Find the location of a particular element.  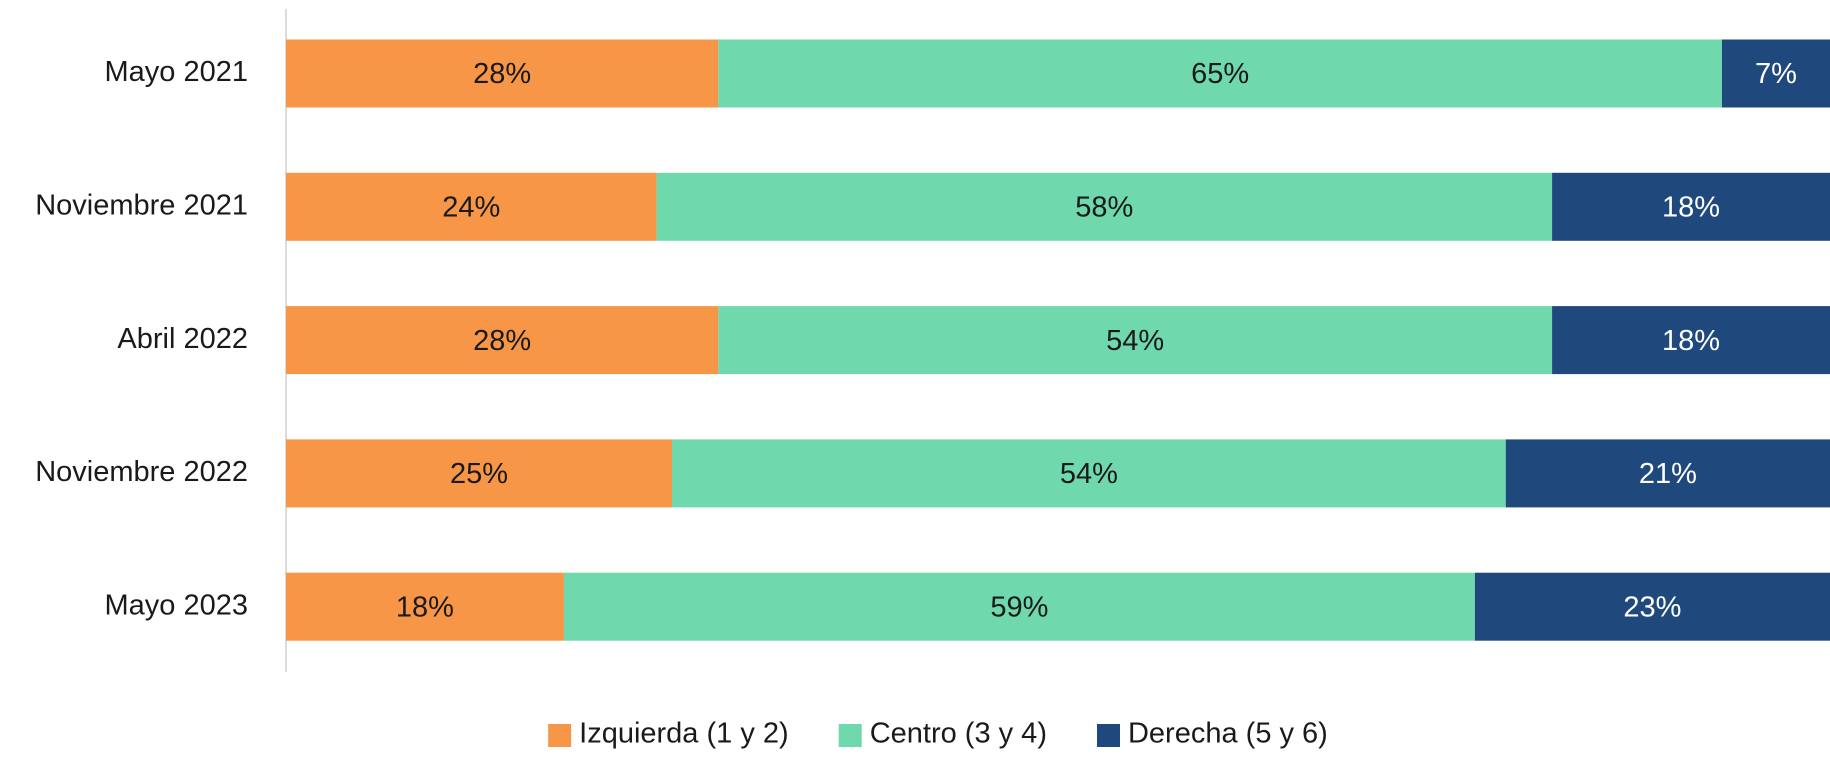

y-tick-label: Abril 2022 is located at coordinates (182, 339).